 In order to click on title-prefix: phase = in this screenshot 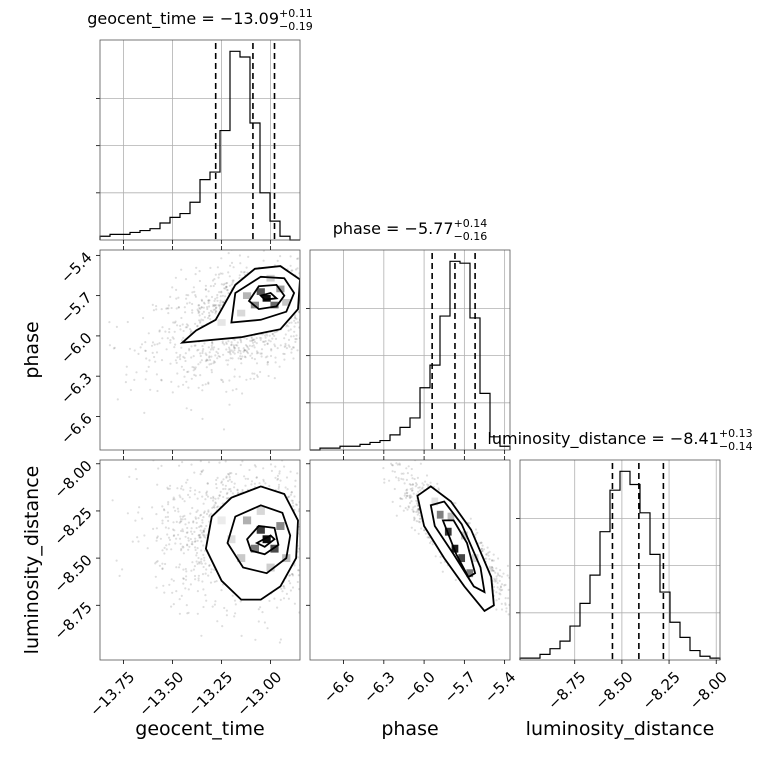, I will do `click(369, 228)`.